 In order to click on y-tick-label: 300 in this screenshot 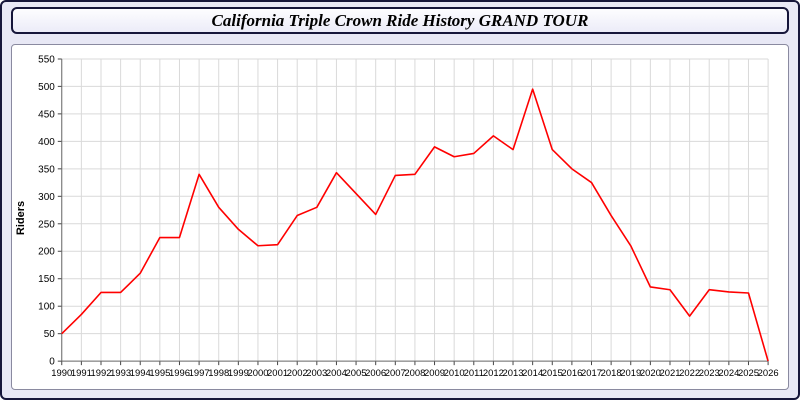, I will do `click(46, 197)`.